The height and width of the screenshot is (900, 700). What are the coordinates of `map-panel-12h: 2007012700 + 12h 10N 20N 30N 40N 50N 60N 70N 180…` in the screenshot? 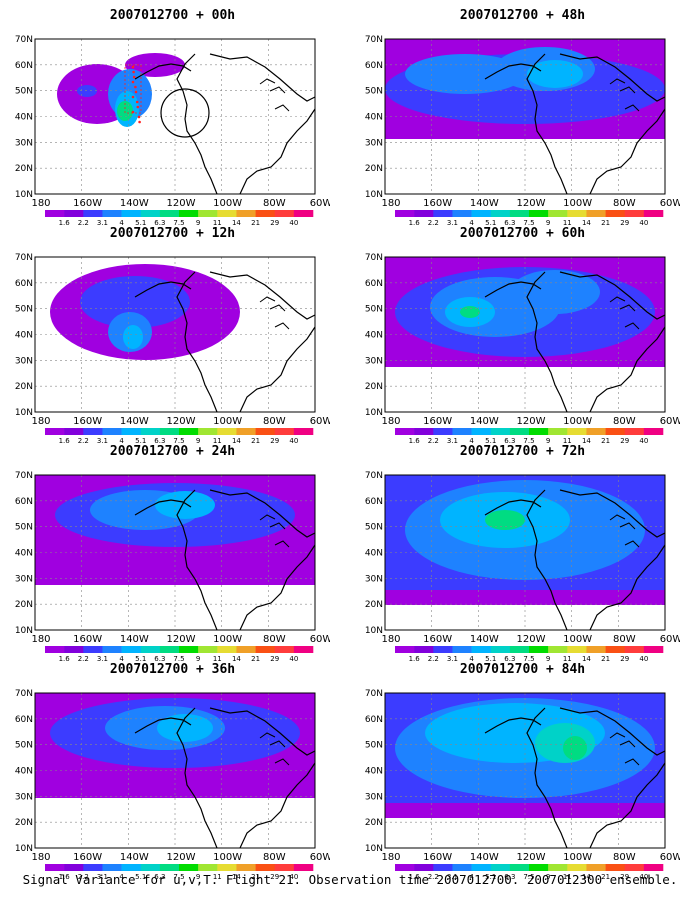 It's located at (165, 335).